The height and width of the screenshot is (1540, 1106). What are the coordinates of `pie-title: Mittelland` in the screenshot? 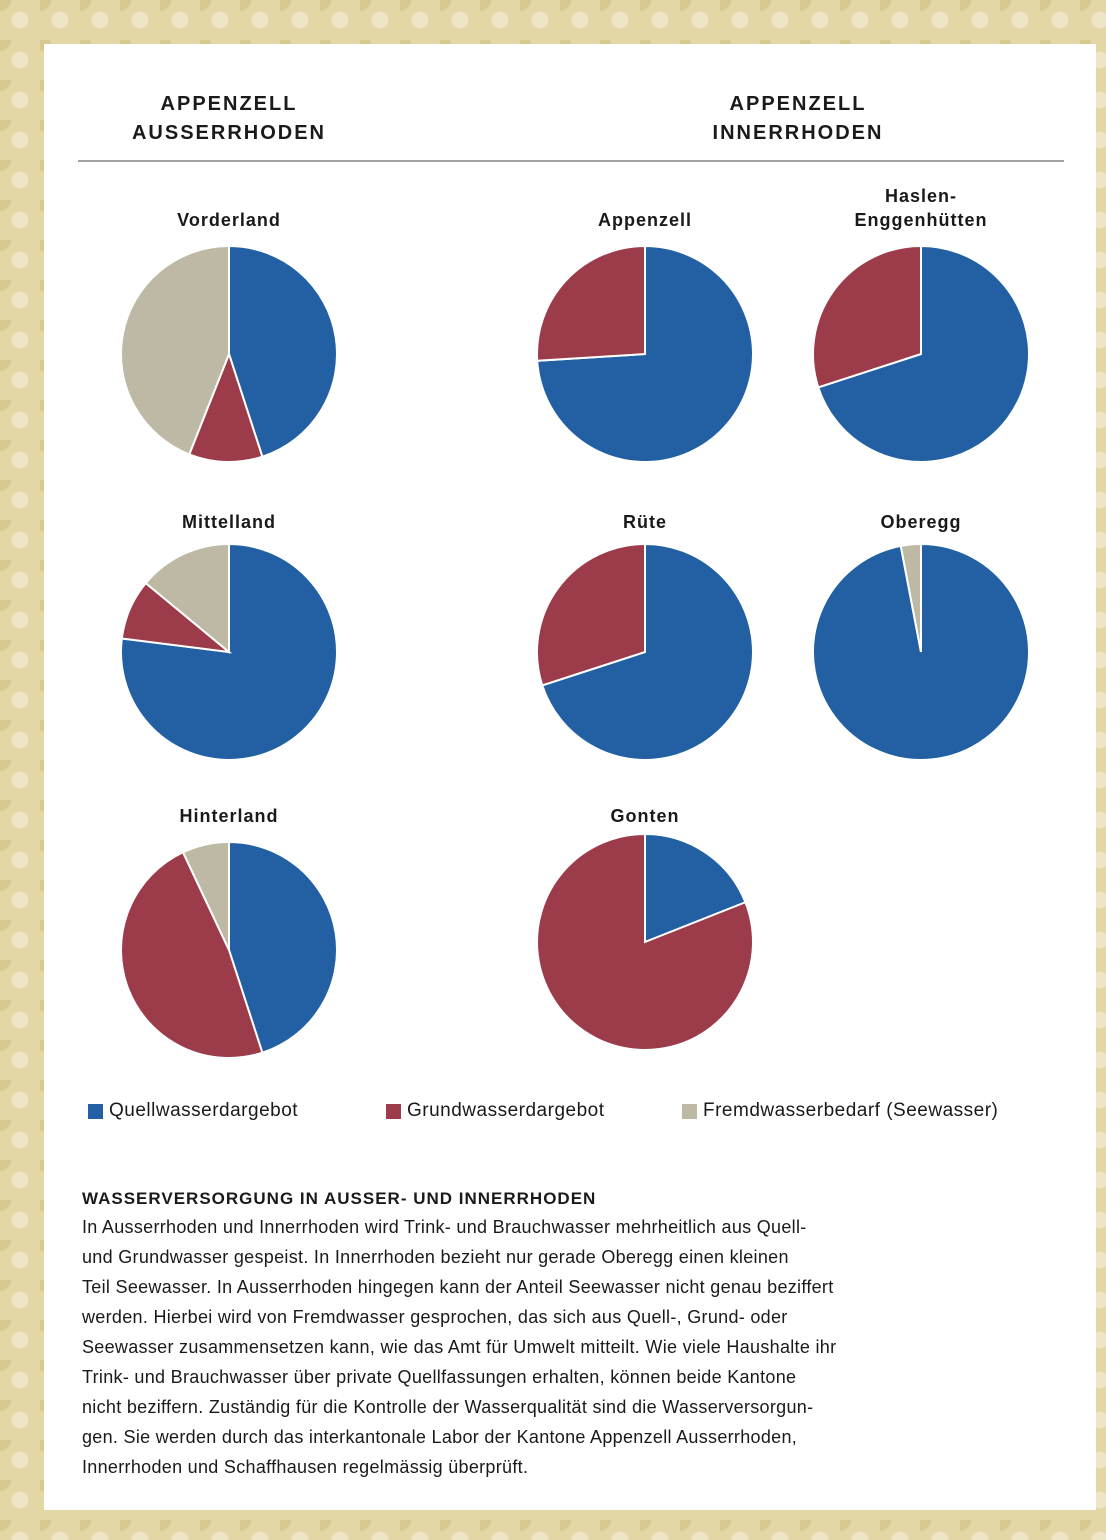 It's located at (229, 522).